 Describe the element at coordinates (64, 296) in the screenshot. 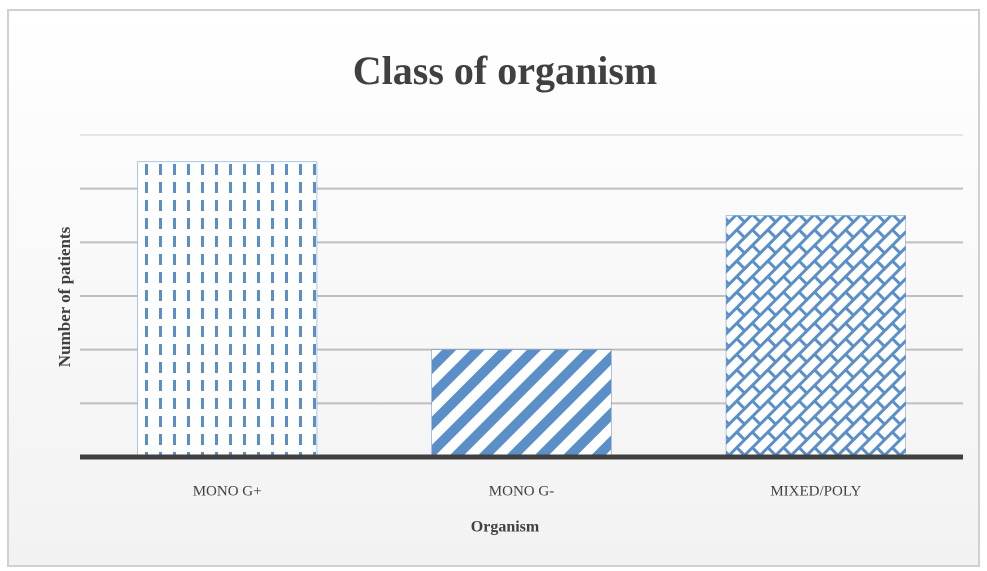

I see `y-axis-label: Number of patients` at that location.